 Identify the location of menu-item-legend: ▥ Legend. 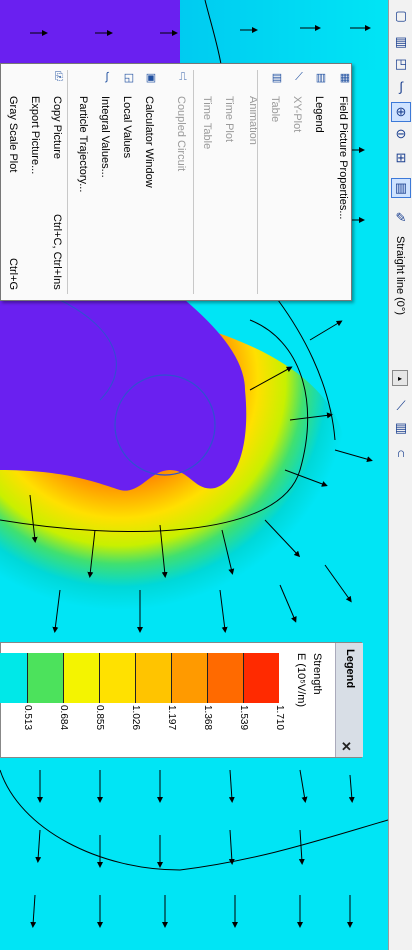
(321, 180).